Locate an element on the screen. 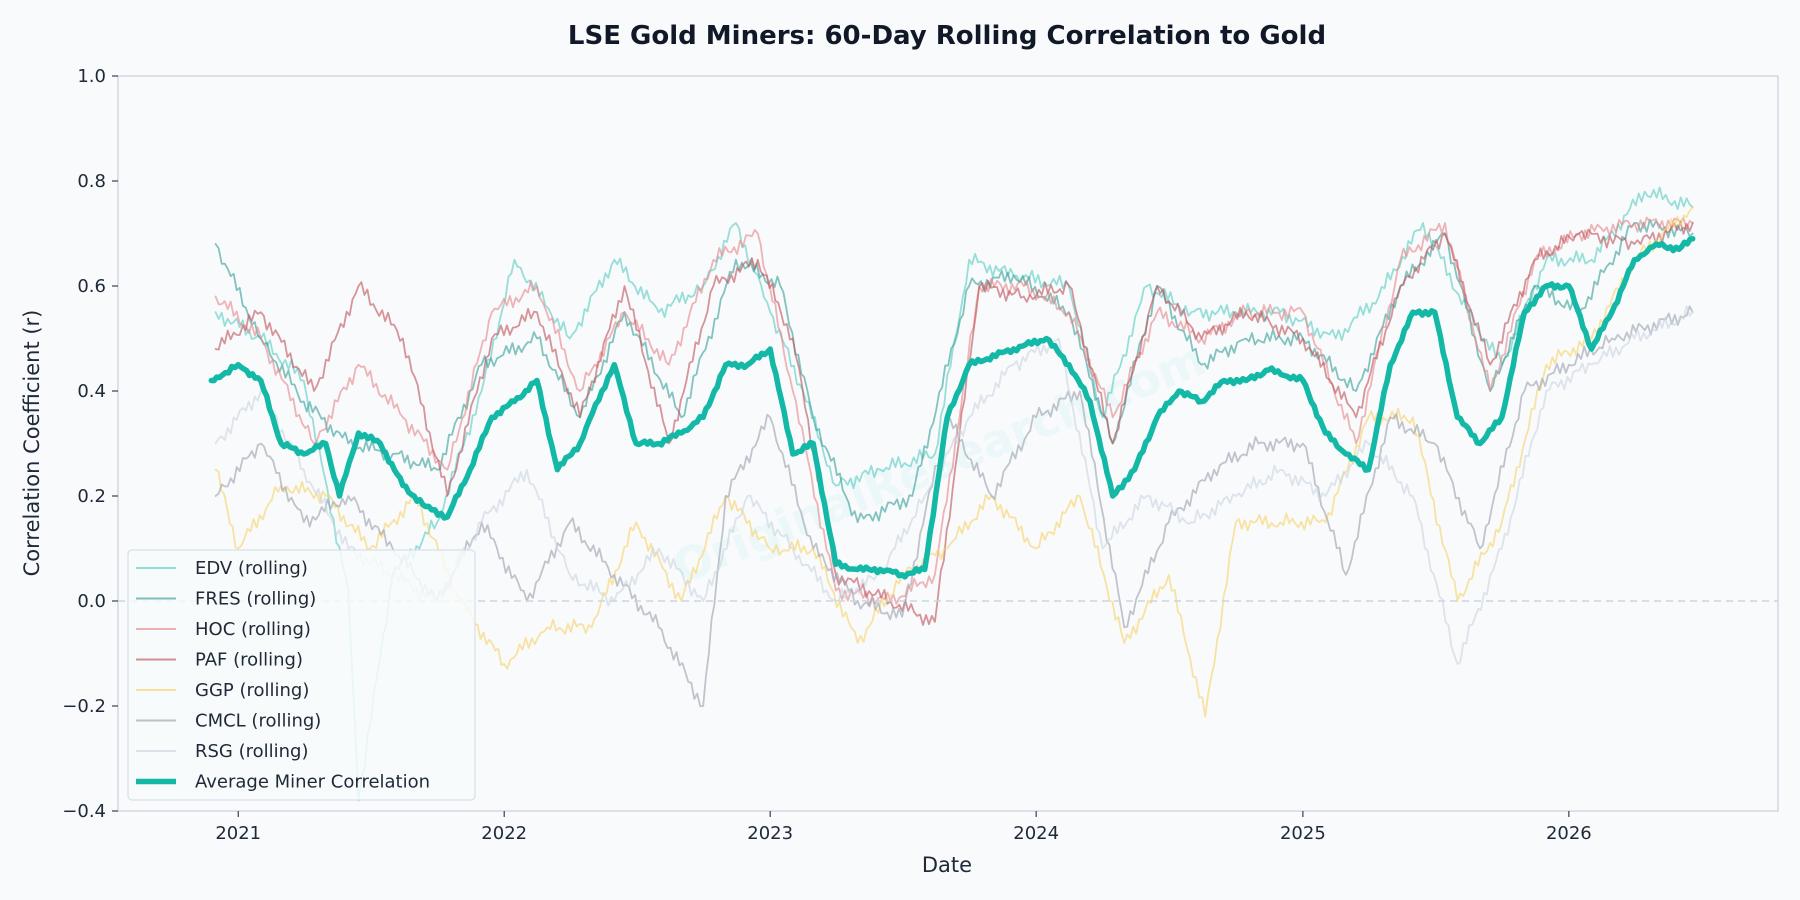 Image resolution: width=1800 pixels, height=900 pixels. y-tick-label: 0.2 is located at coordinates (91, 496).